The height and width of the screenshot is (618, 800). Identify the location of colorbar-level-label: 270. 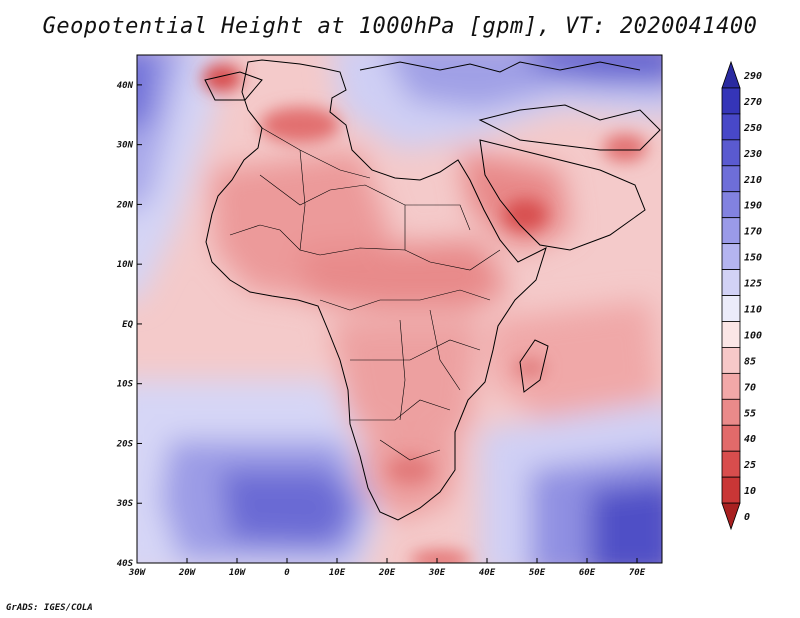
(752, 102).